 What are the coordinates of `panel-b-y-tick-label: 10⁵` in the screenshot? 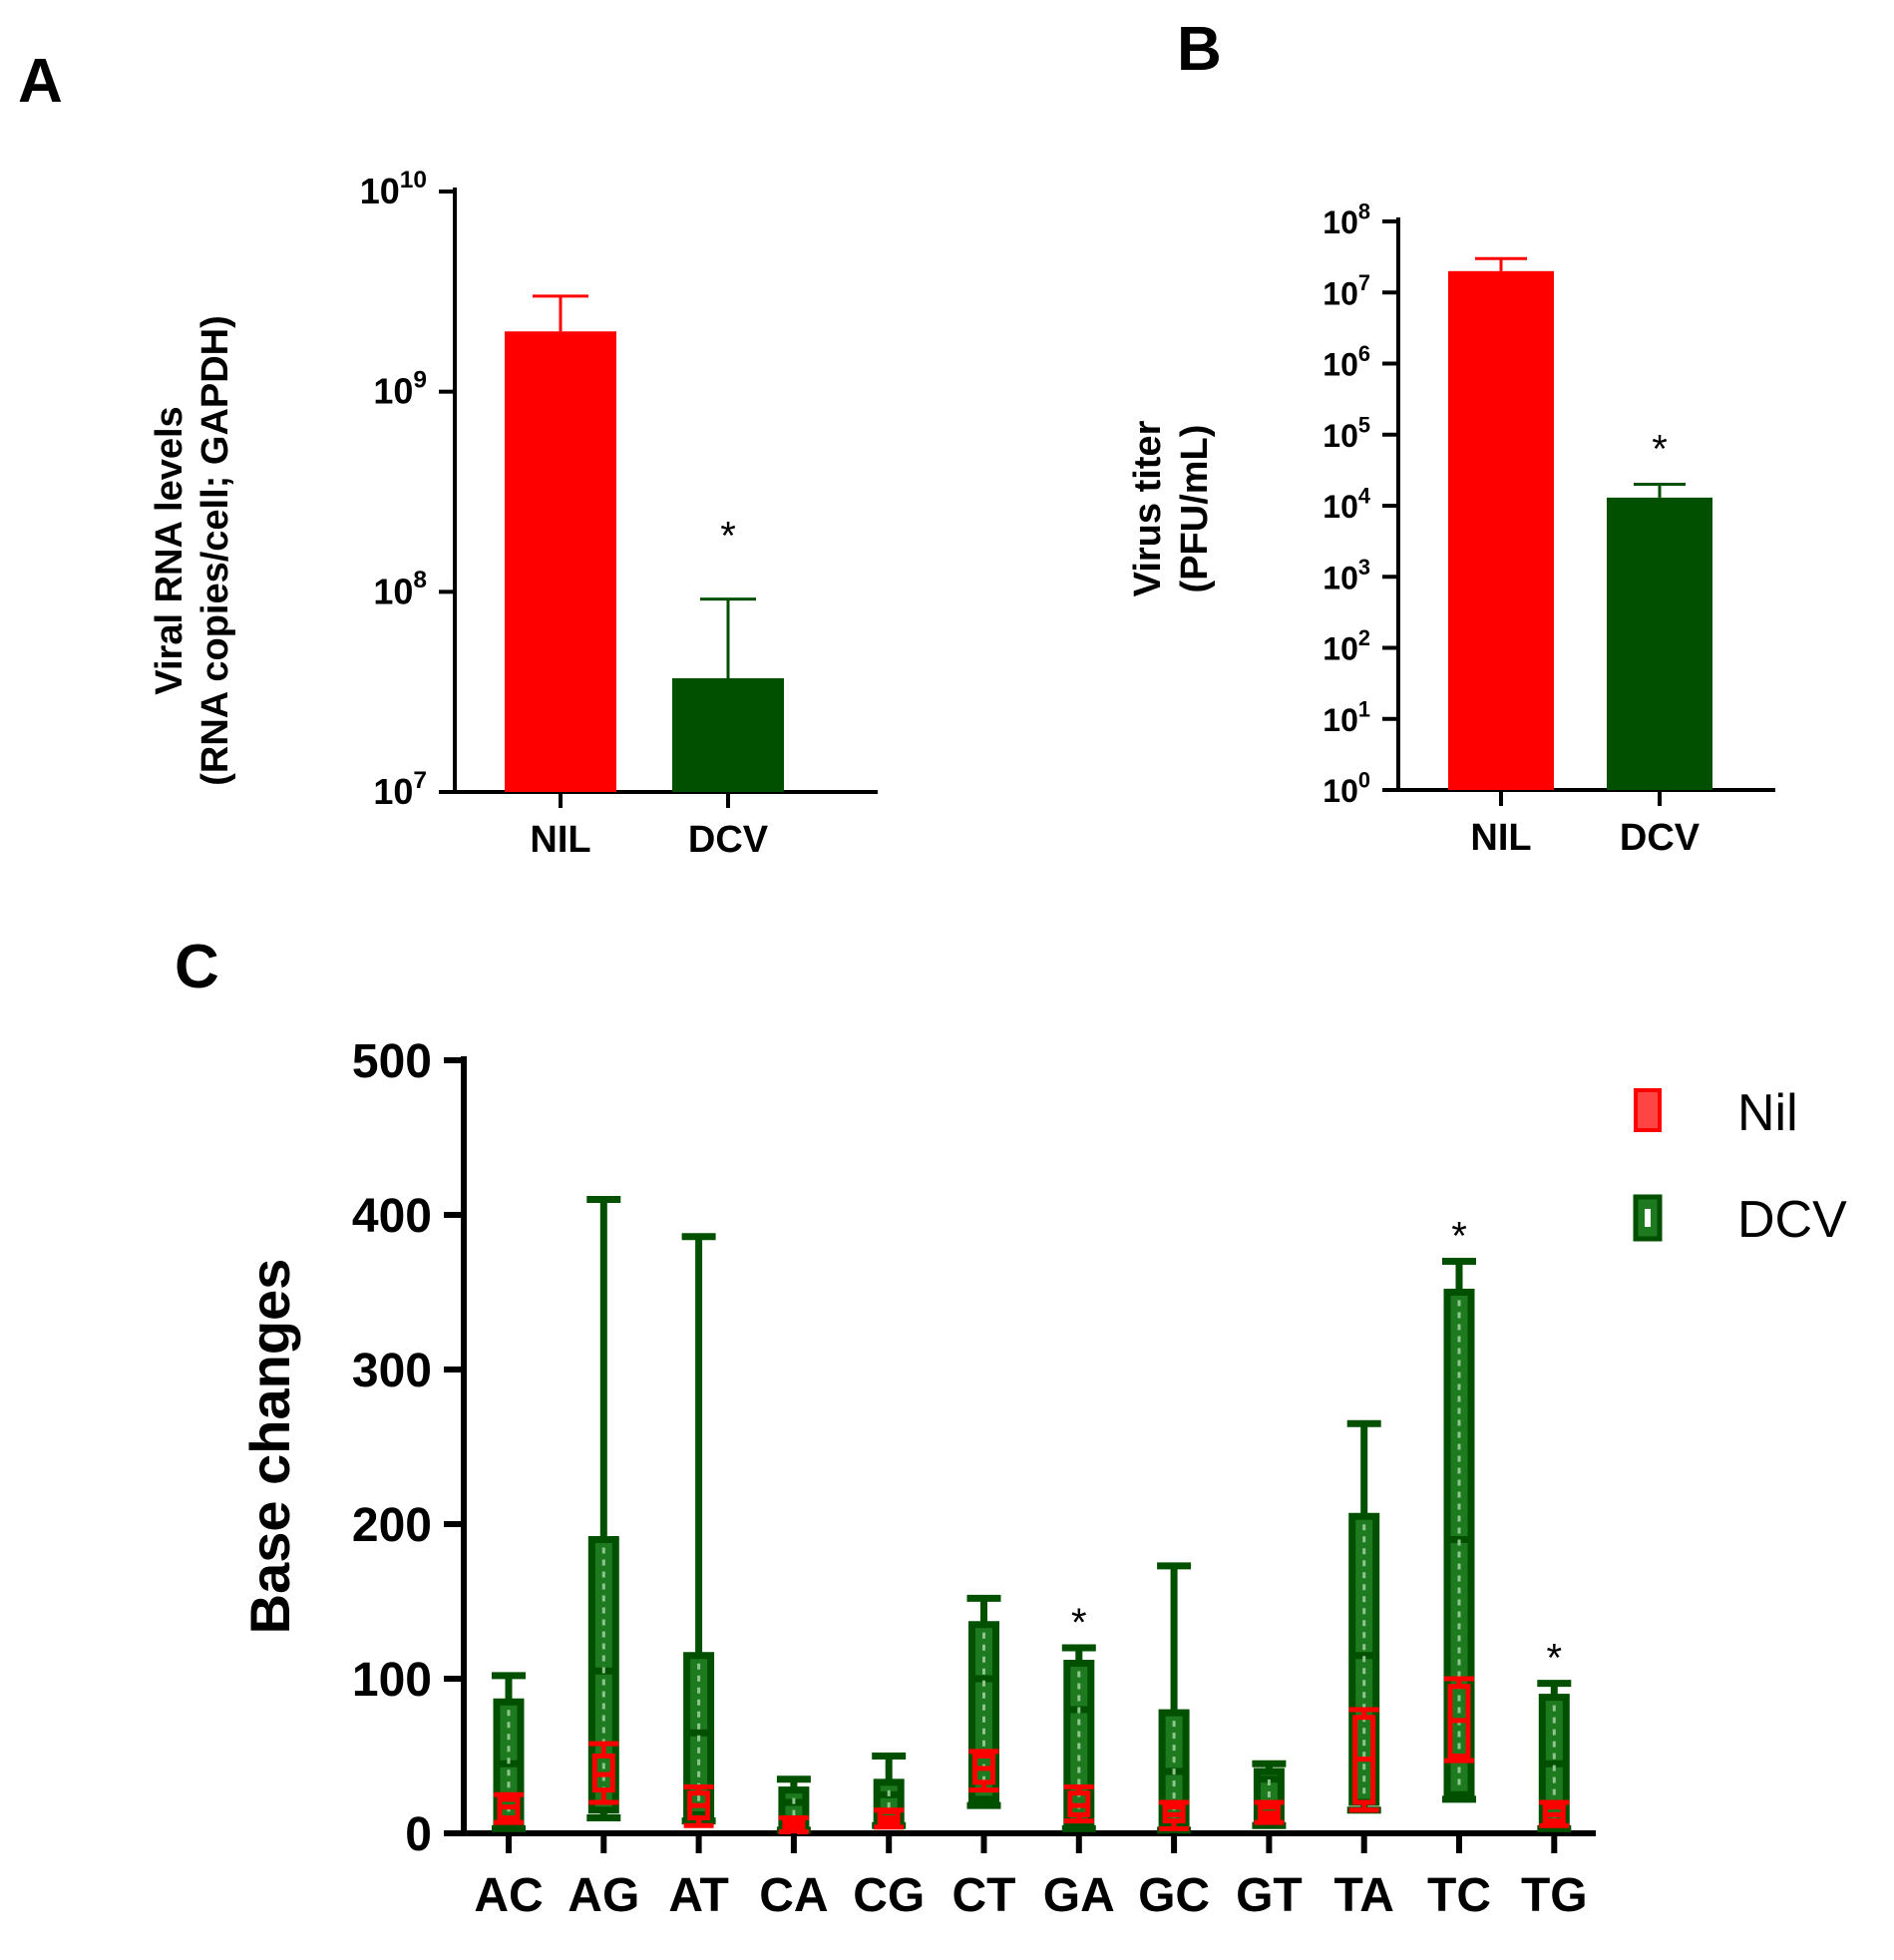 It's located at (1346, 433).